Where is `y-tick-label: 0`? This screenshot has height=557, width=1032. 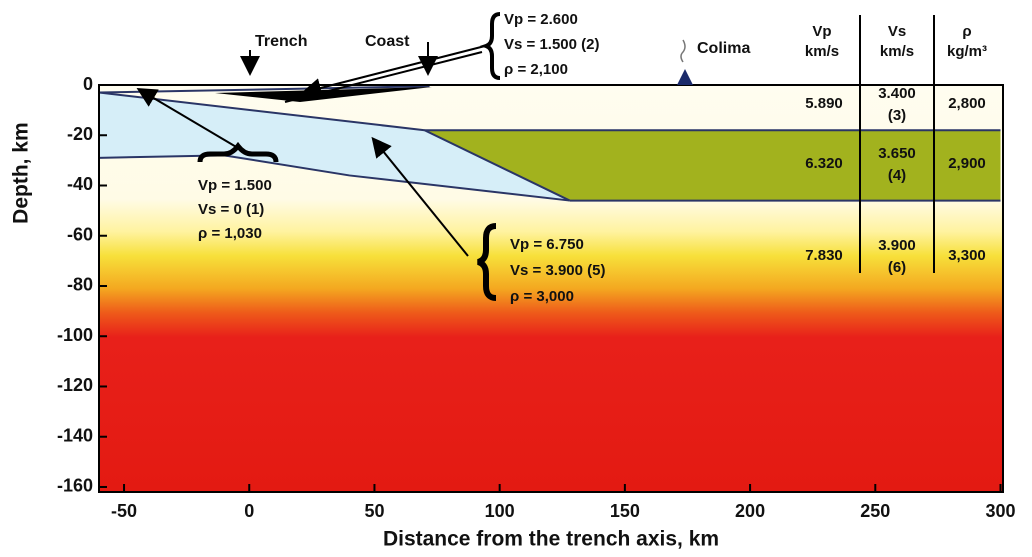
y-tick-label: 0 is located at coordinates (88, 84).